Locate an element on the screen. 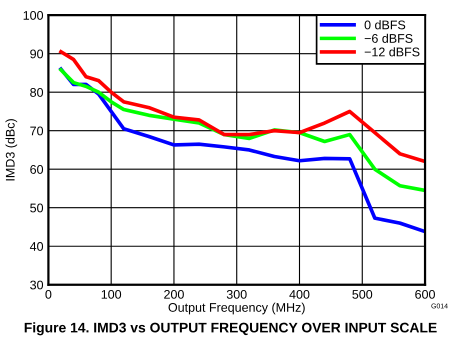 Image resolution: width=461 pixels, height=337 pixels. x-tick-label: 300 is located at coordinates (236, 294).